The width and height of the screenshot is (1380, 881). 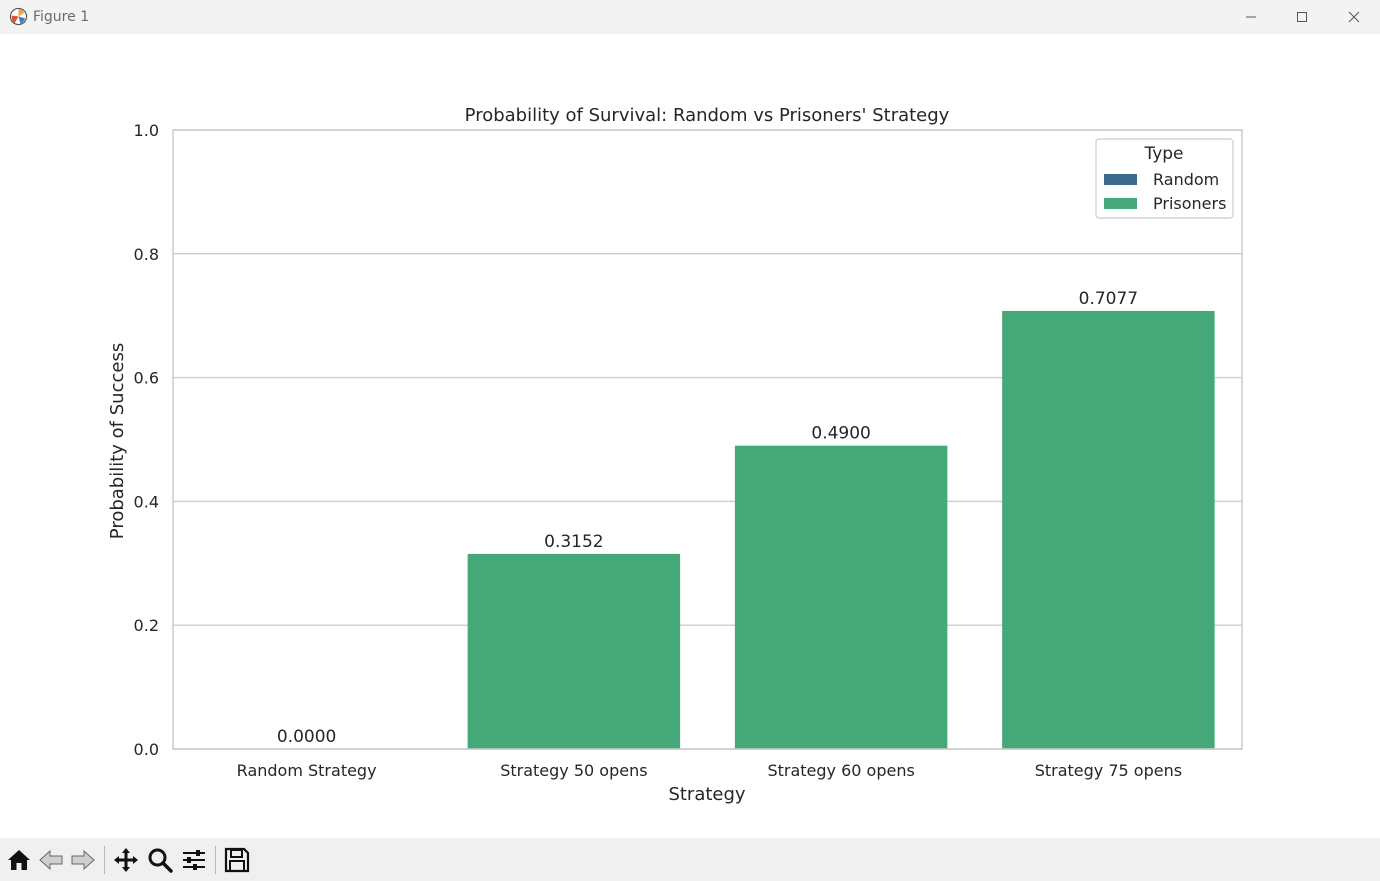 I want to click on maximize-icon, so click(x=1302, y=17).